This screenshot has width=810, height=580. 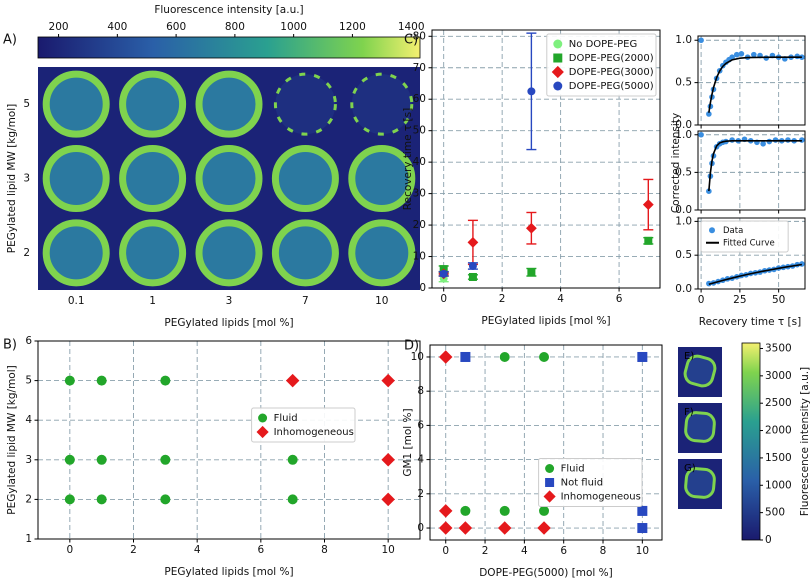 What do you see at coordinates (778, 485) in the screenshot?
I see `colorbar-tick-label: 1000` at bounding box center [778, 485].